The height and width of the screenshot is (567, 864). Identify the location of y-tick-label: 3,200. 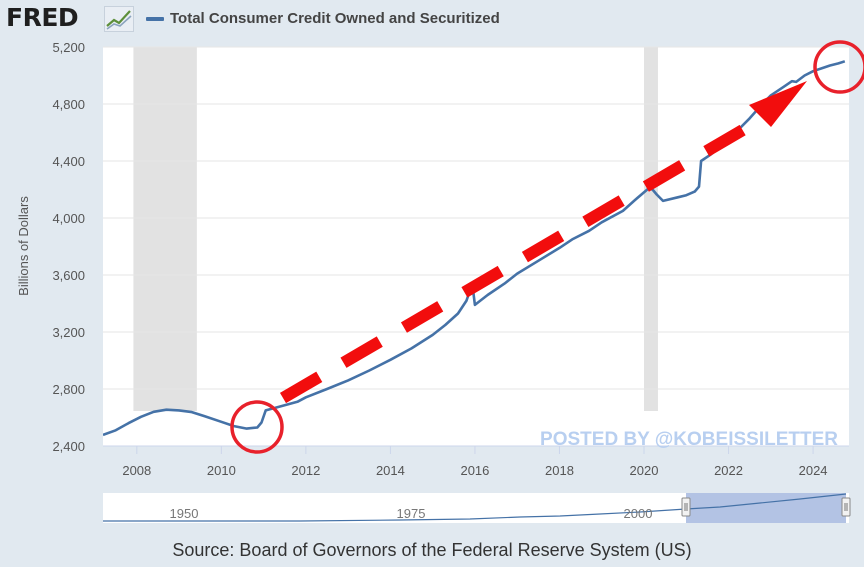
(68, 332).